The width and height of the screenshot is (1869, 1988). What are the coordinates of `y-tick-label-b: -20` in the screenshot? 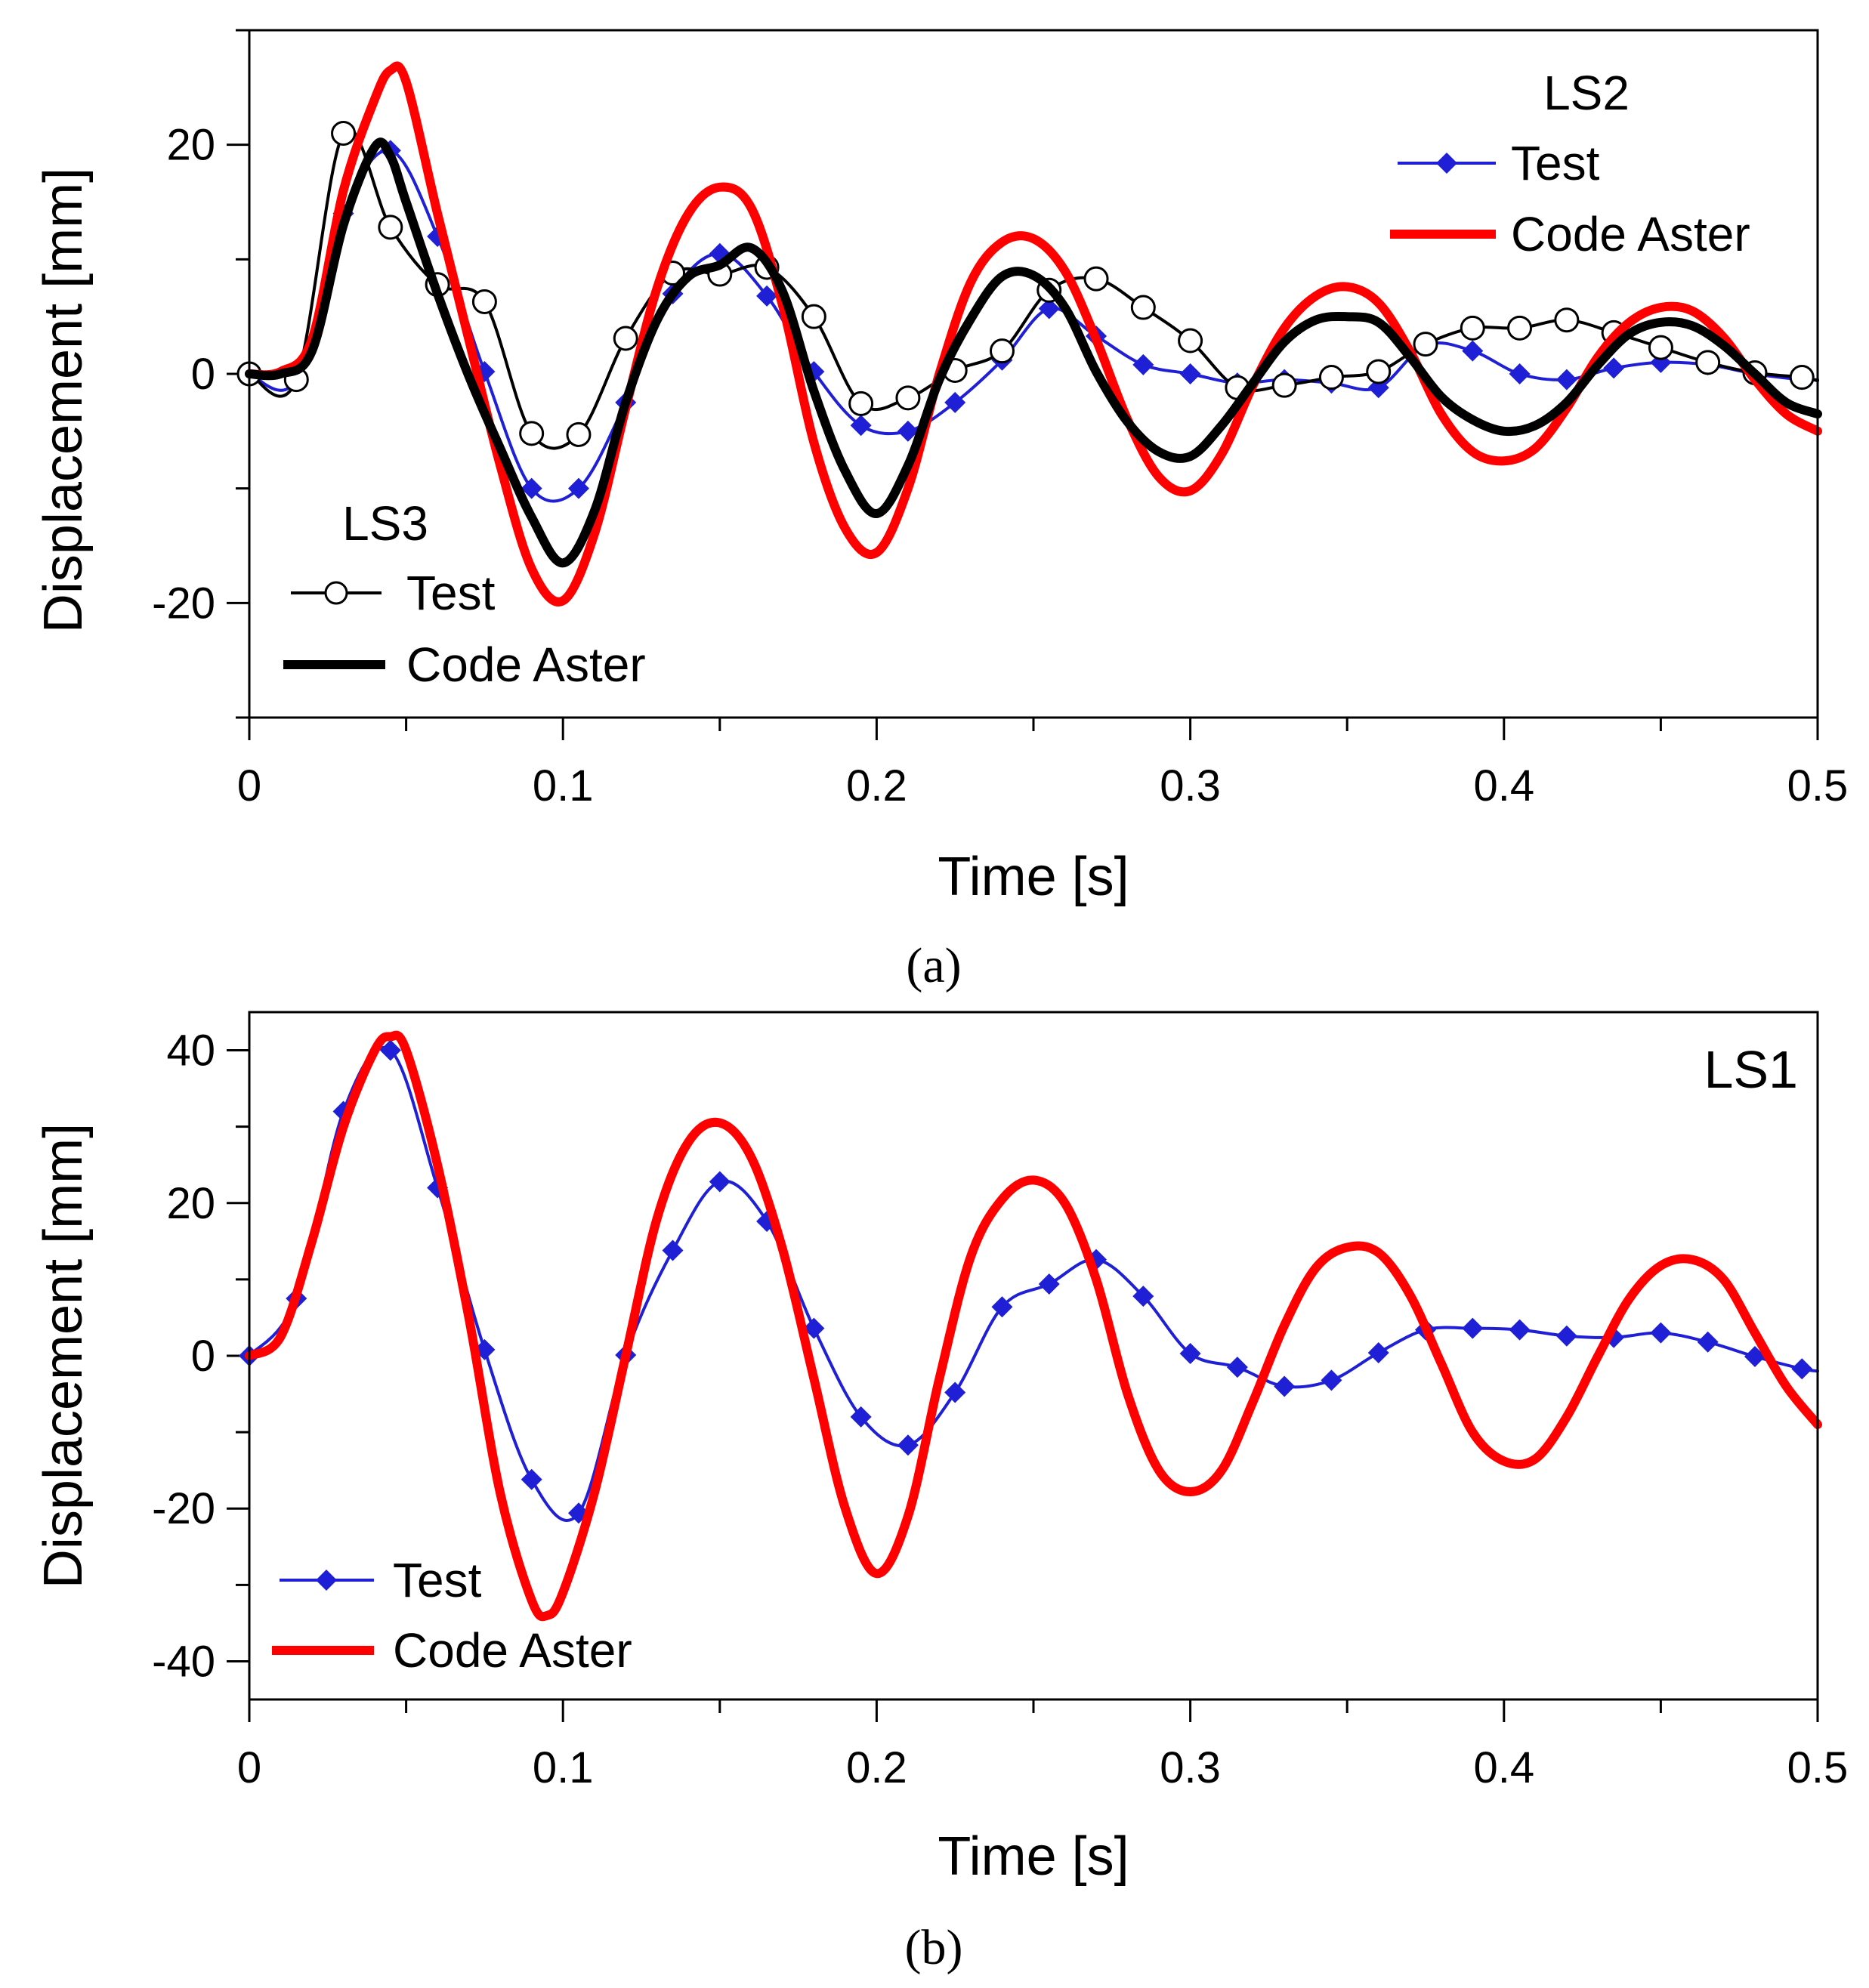 It's located at (184, 1509).